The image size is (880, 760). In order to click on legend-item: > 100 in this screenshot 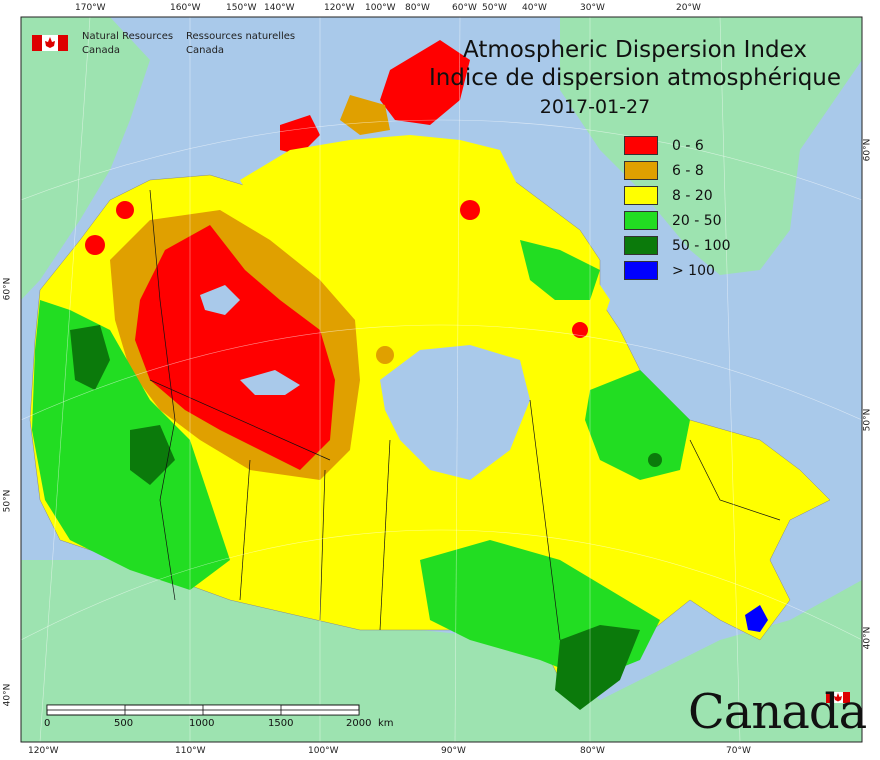, I will do `click(677, 270)`.